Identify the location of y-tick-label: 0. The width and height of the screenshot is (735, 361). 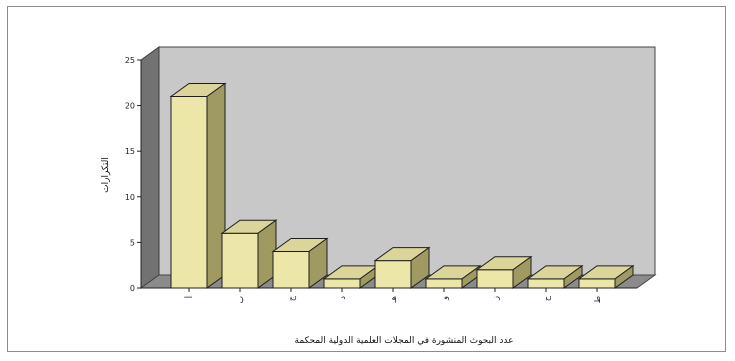
(132, 288).